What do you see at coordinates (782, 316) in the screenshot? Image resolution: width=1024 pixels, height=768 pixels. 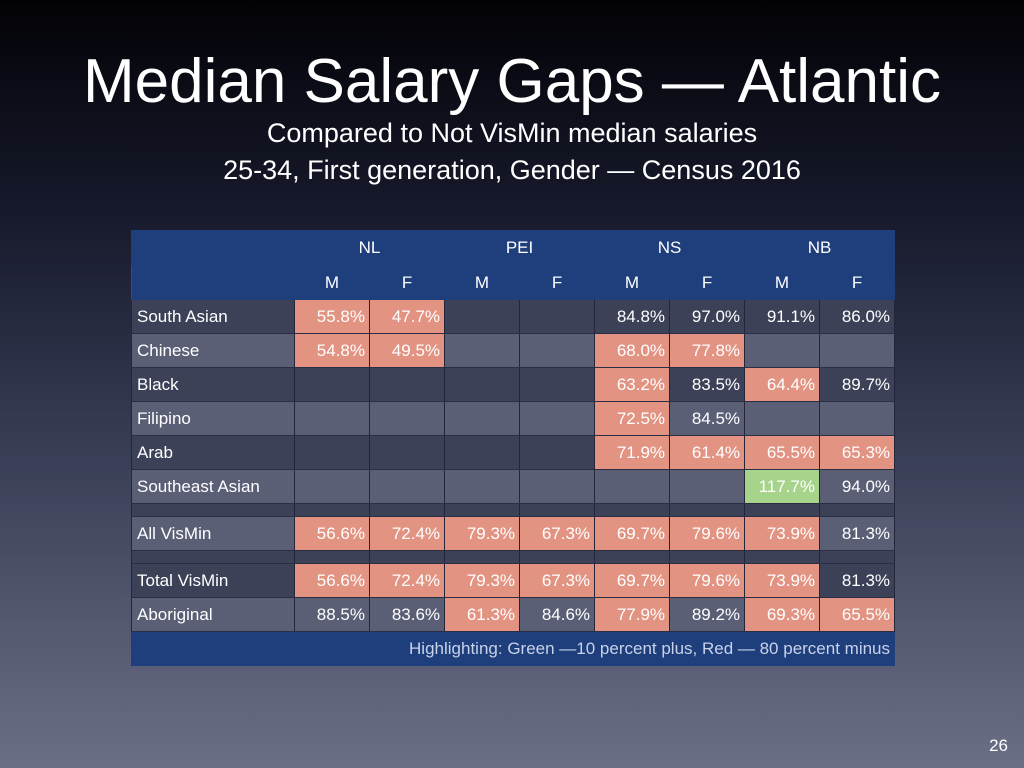 I see `table-cell: 91.1%` at bounding box center [782, 316].